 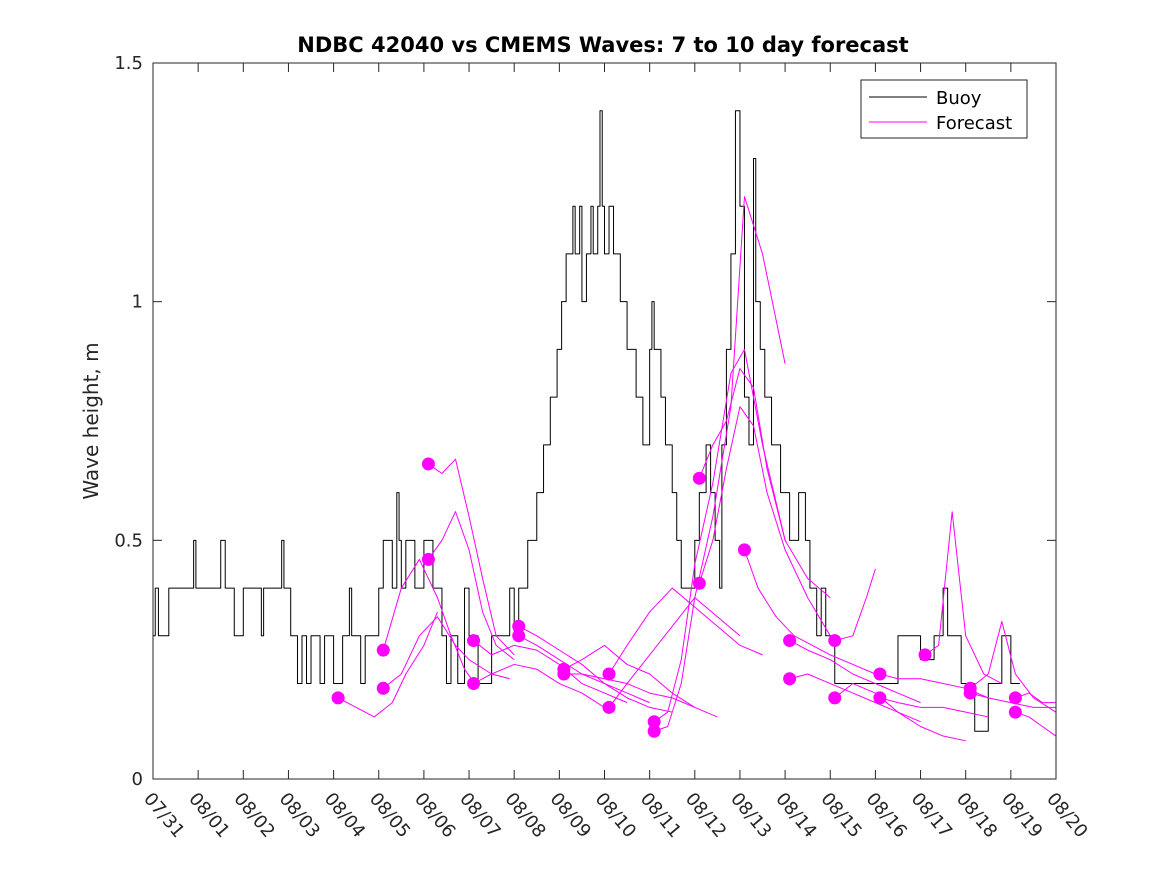 I want to click on legend: Buoy Forecast, so click(x=944, y=109).